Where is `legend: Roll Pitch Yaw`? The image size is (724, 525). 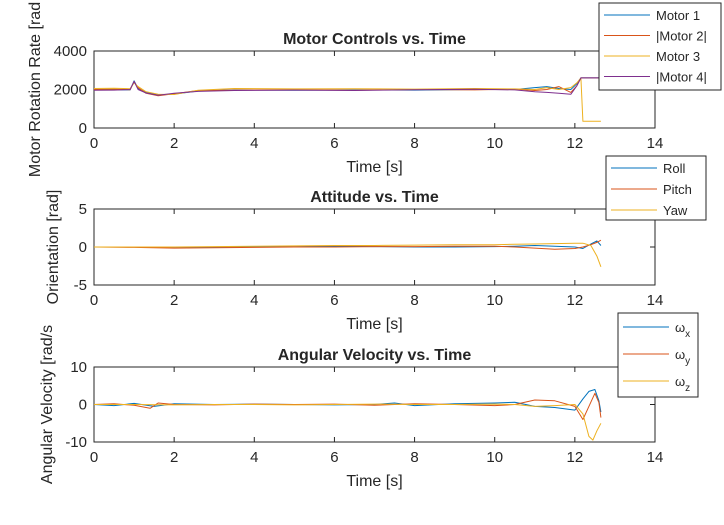 legend: Roll Pitch Yaw is located at coordinates (656, 188).